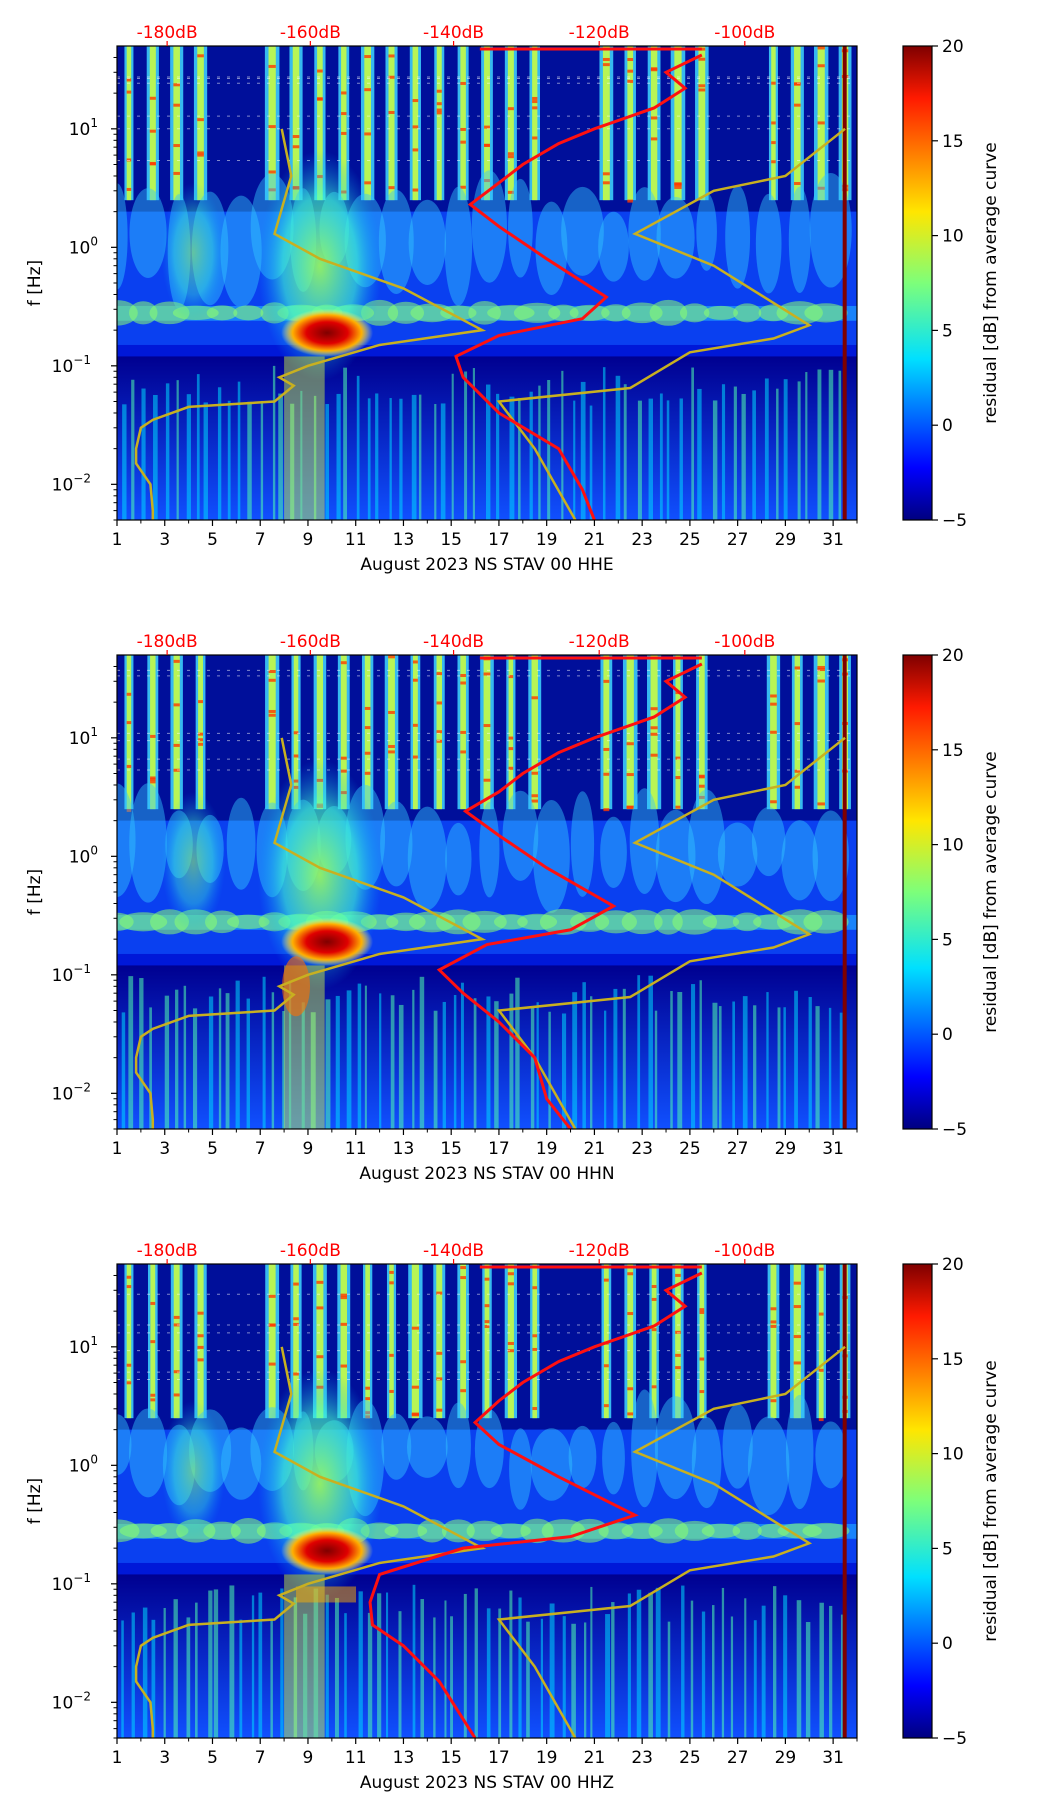 Image resolution: width=1052 pixels, height=1806 pixels. I want to click on colorbar-tick-label: 20, so click(953, 1265).